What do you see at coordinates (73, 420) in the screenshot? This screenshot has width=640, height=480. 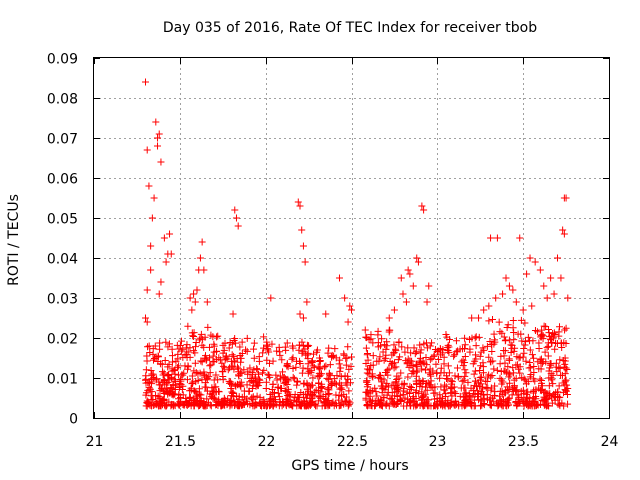 I see `y-tick-label: 0` at bounding box center [73, 420].